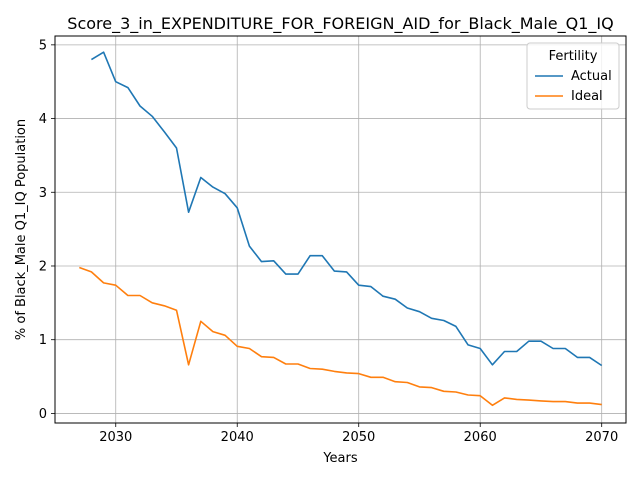  I want to click on x-tick-label: 2030, so click(115, 437).